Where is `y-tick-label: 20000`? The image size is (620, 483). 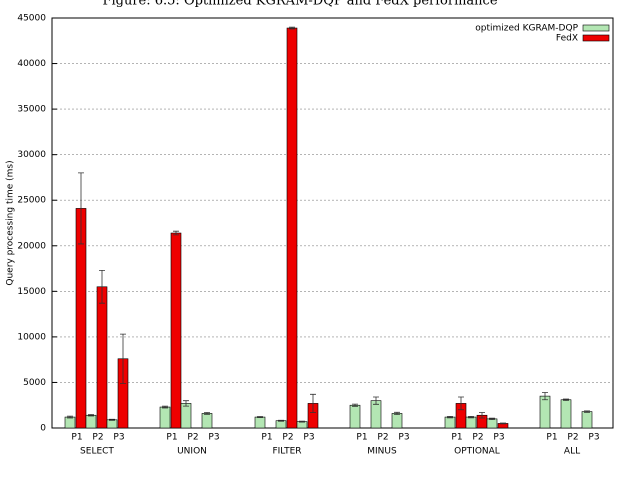 y-tick-label: 20000 is located at coordinates (31, 246).